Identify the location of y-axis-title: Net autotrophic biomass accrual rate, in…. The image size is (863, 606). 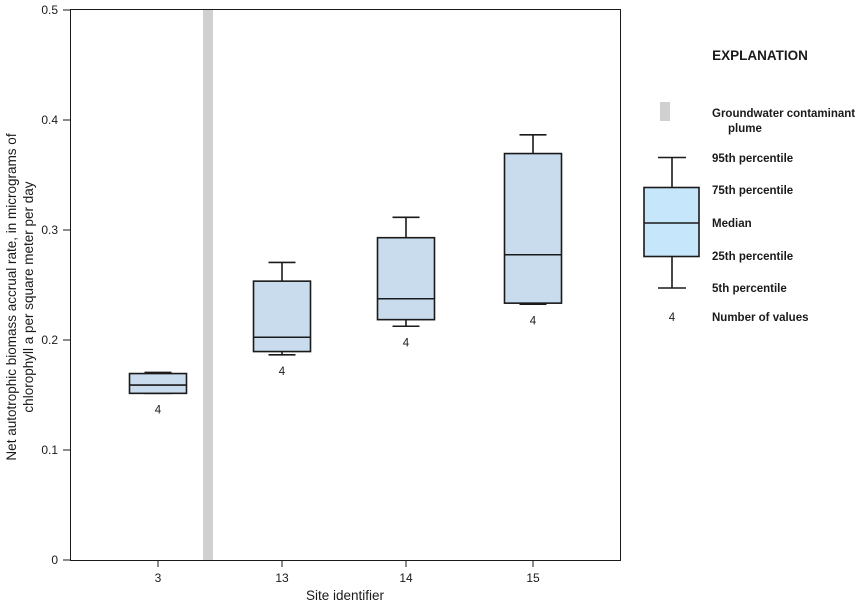
(20, 296).